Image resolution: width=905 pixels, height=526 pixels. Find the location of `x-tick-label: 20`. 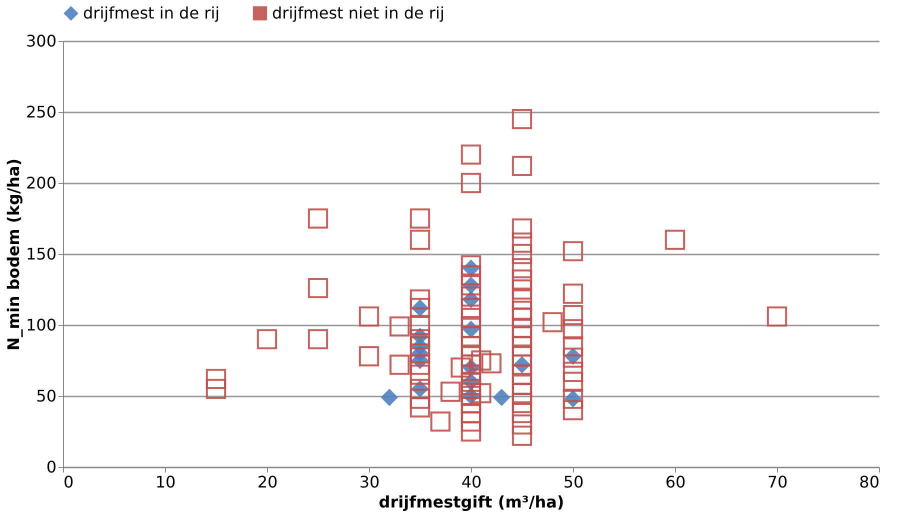

x-tick-label: 20 is located at coordinates (267, 482).